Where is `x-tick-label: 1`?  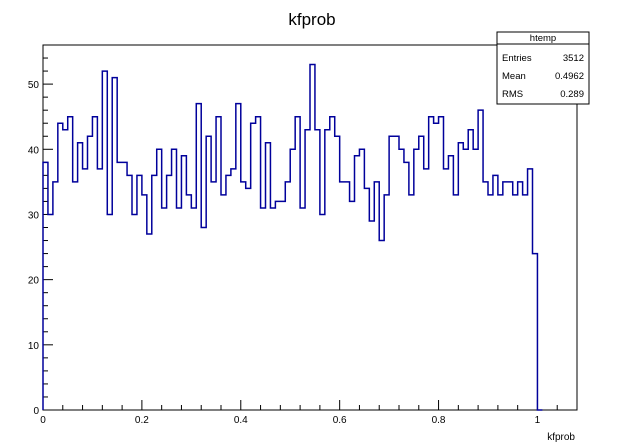
x-tick-label: 1 is located at coordinates (538, 420).